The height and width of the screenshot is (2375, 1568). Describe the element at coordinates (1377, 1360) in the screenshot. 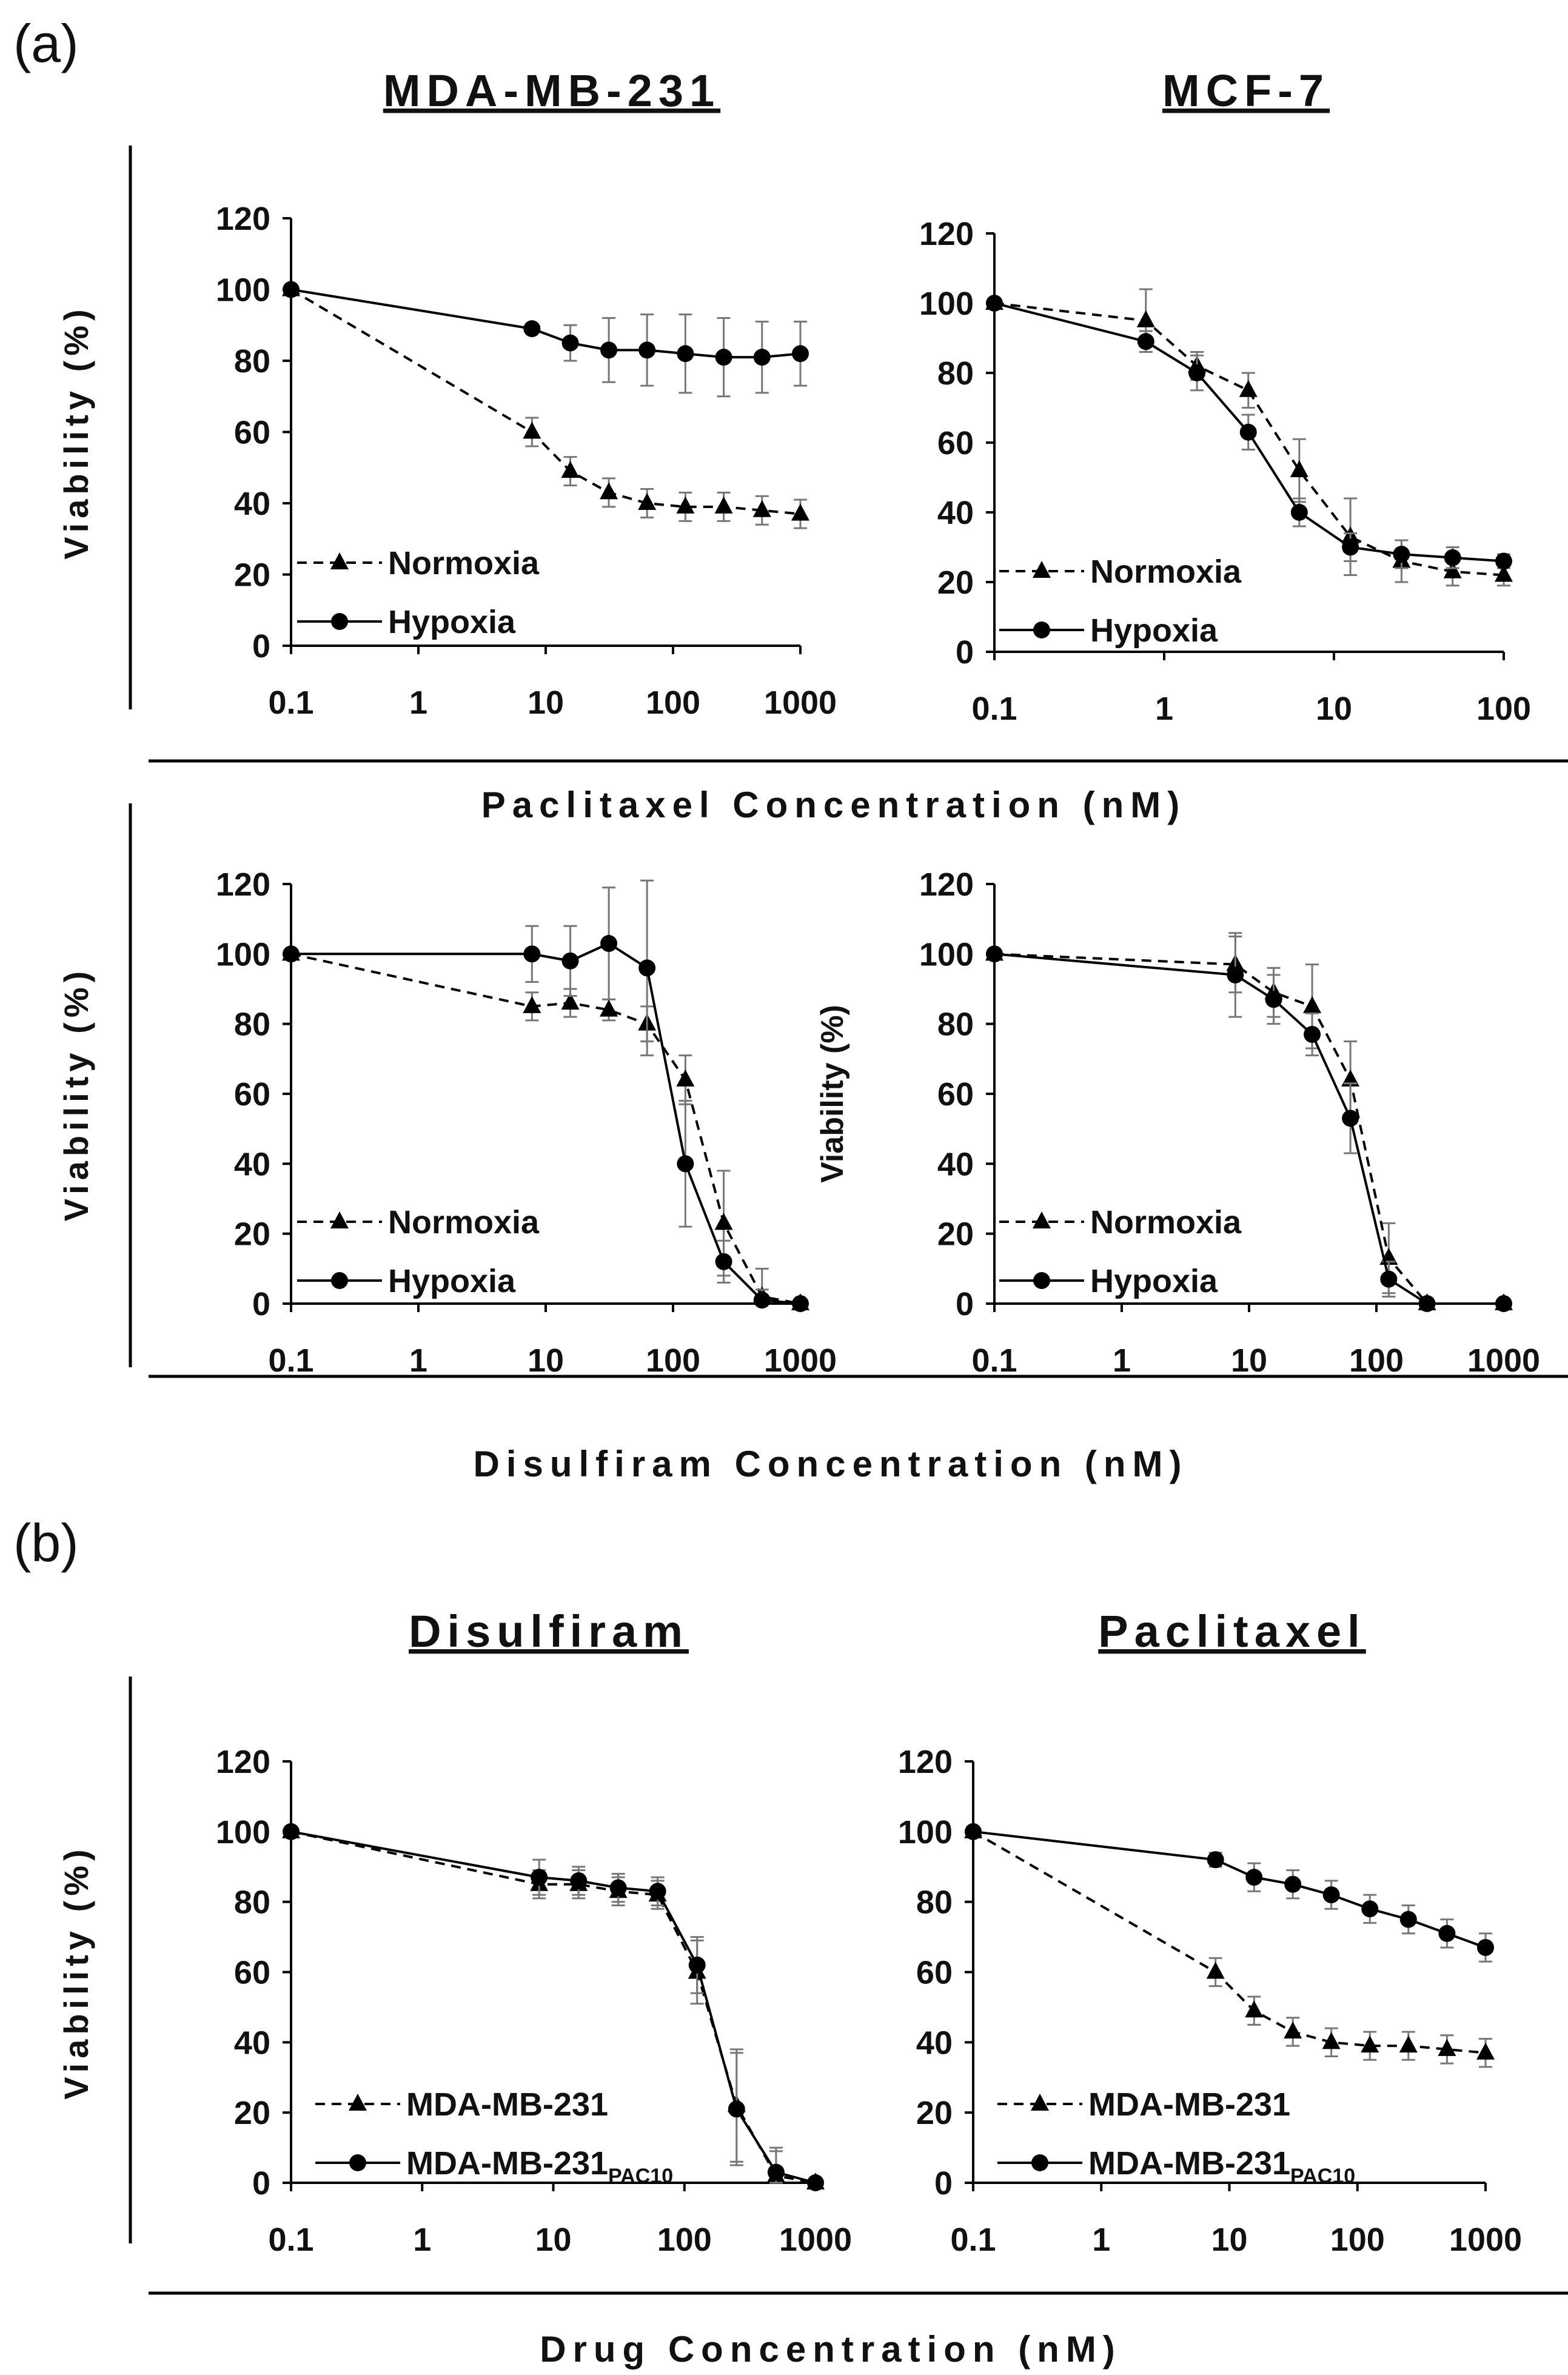

I see `x-tick-label: 100` at that location.